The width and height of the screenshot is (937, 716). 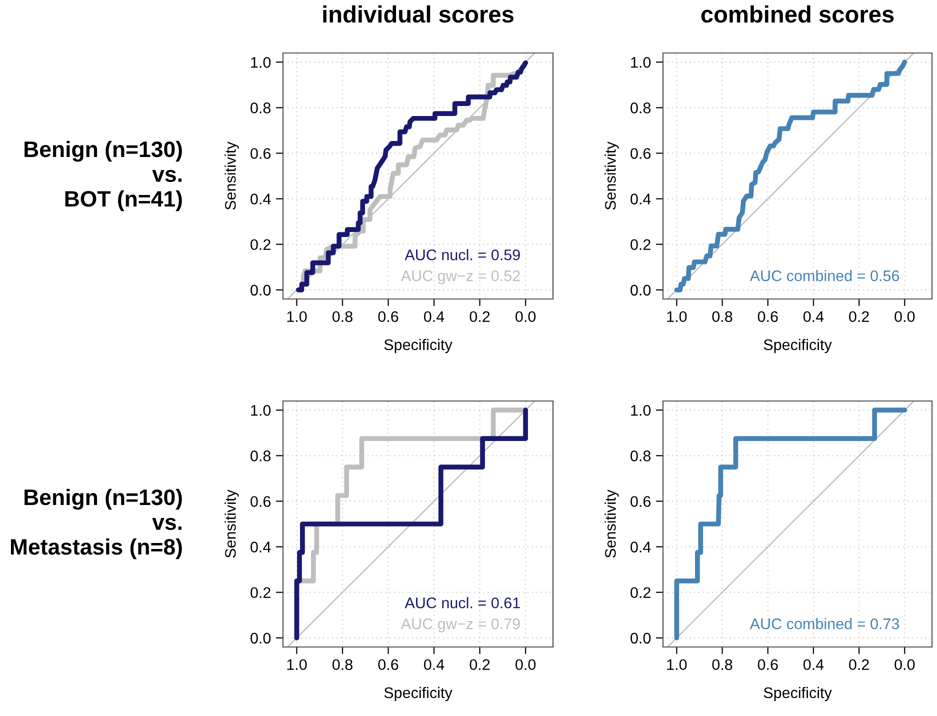 I want to click on text: AUC nucl. = 0.61, so click(x=462, y=602).